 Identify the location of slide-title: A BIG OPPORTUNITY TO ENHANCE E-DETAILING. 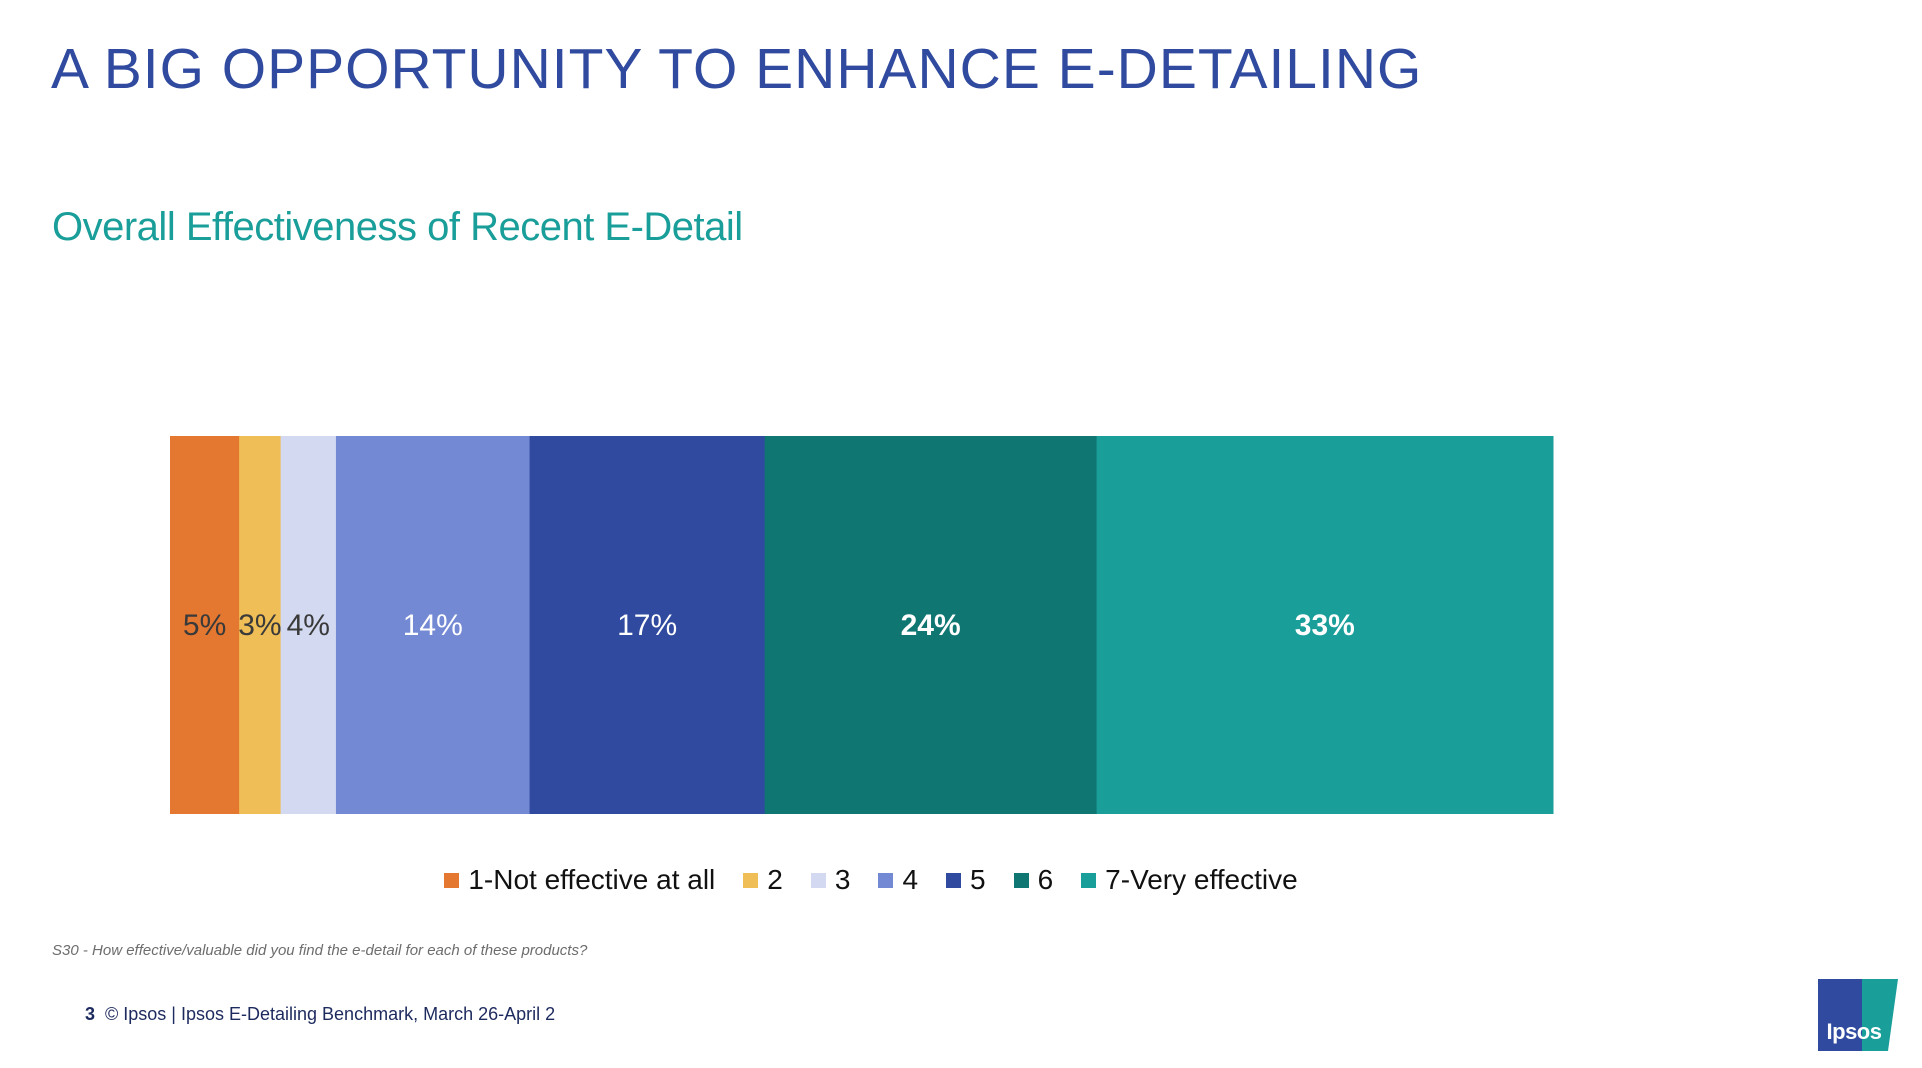
(737, 69).